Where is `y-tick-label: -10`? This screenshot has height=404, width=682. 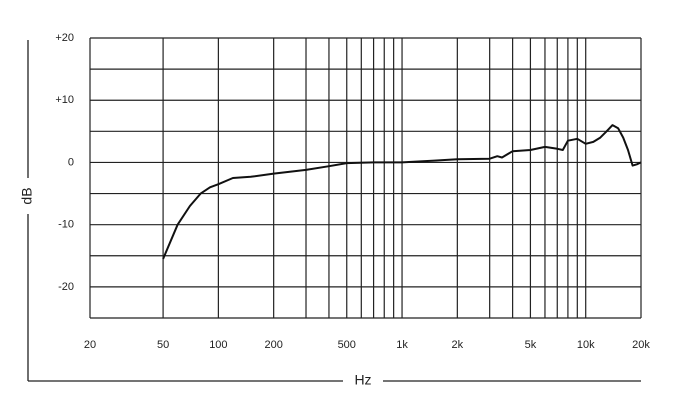
y-tick-label: -10 is located at coordinates (66, 225).